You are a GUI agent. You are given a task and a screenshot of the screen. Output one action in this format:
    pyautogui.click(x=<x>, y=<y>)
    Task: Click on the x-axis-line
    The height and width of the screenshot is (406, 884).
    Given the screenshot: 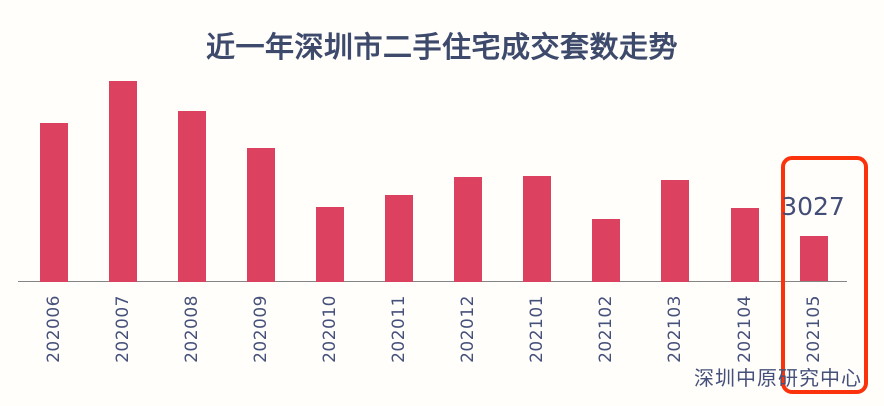 What is the action you would take?
    pyautogui.click(x=432, y=281)
    